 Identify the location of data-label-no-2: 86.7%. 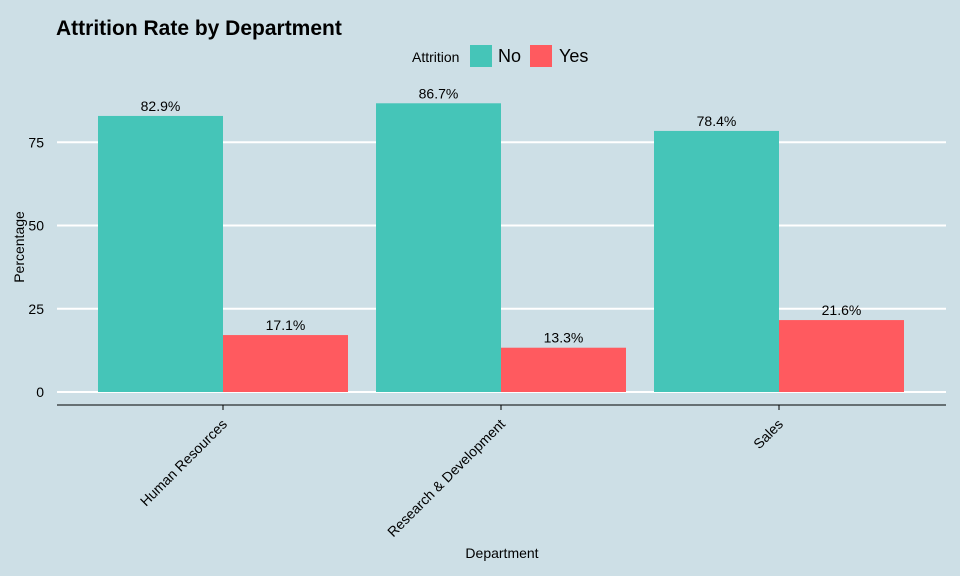
(439, 93).